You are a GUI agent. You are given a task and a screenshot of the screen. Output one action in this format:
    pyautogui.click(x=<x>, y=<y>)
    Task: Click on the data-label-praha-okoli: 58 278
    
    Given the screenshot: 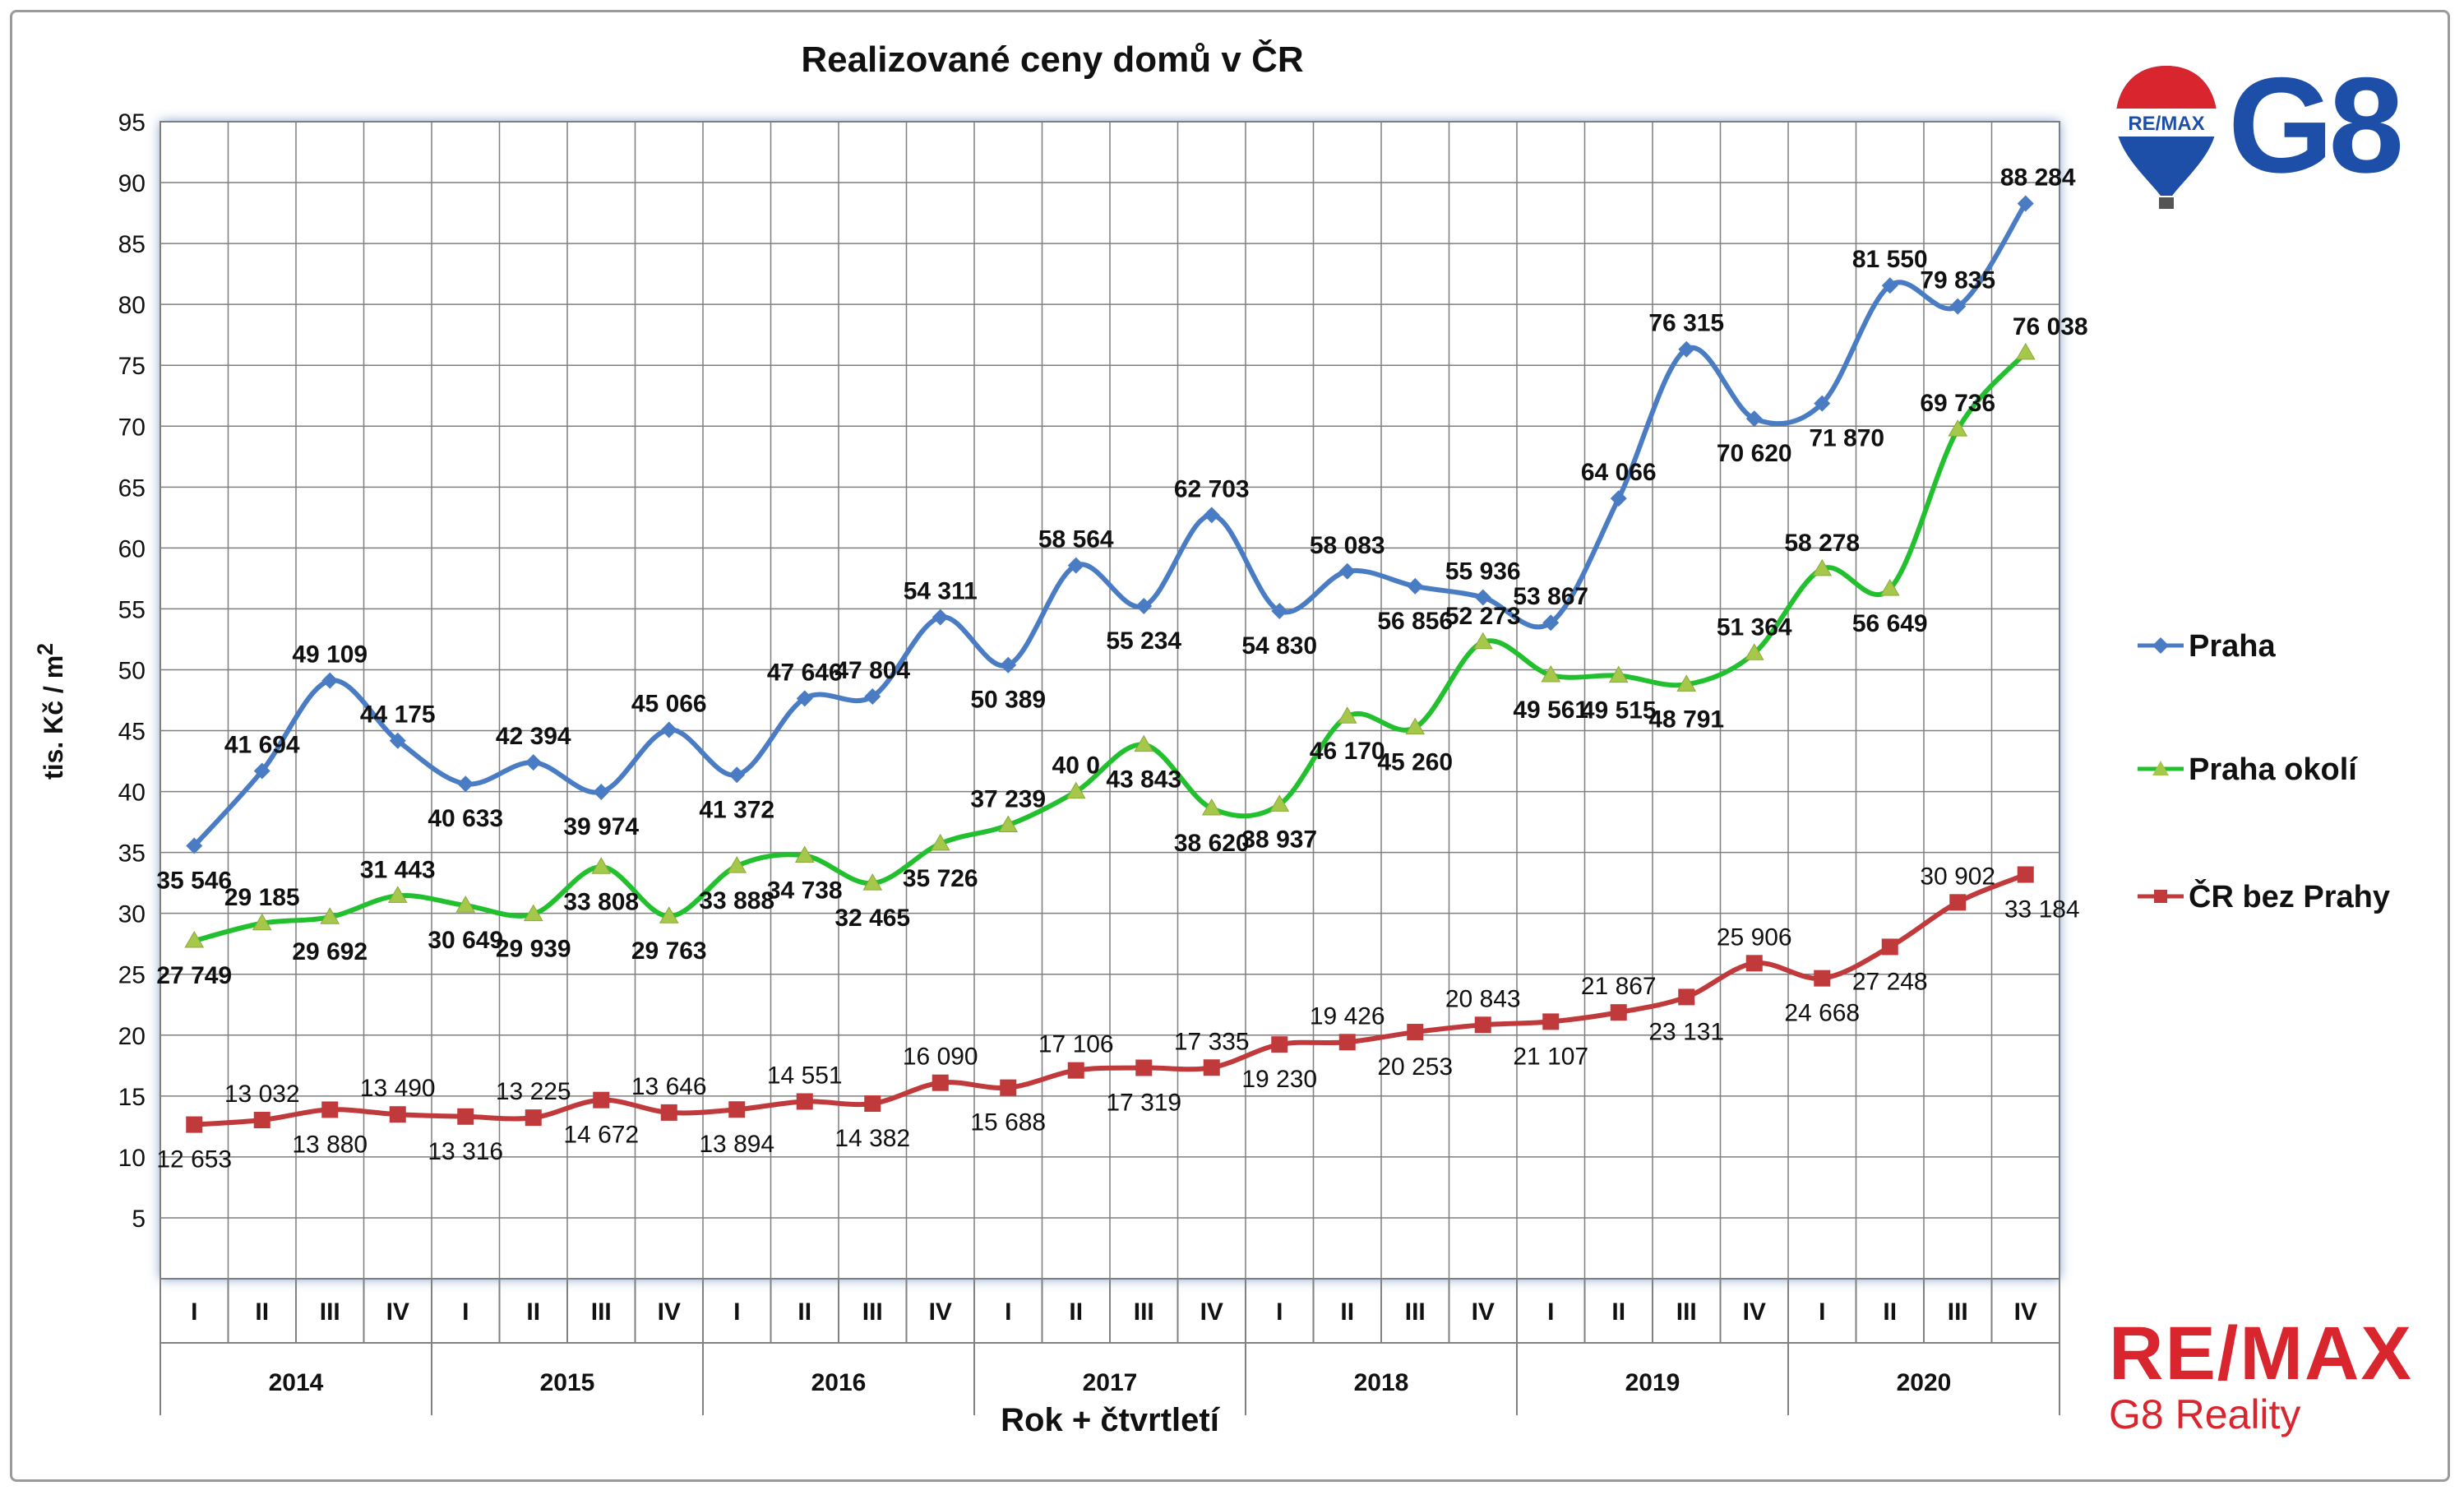 What is the action you would take?
    pyautogui.click(x=1822, y=543)
    